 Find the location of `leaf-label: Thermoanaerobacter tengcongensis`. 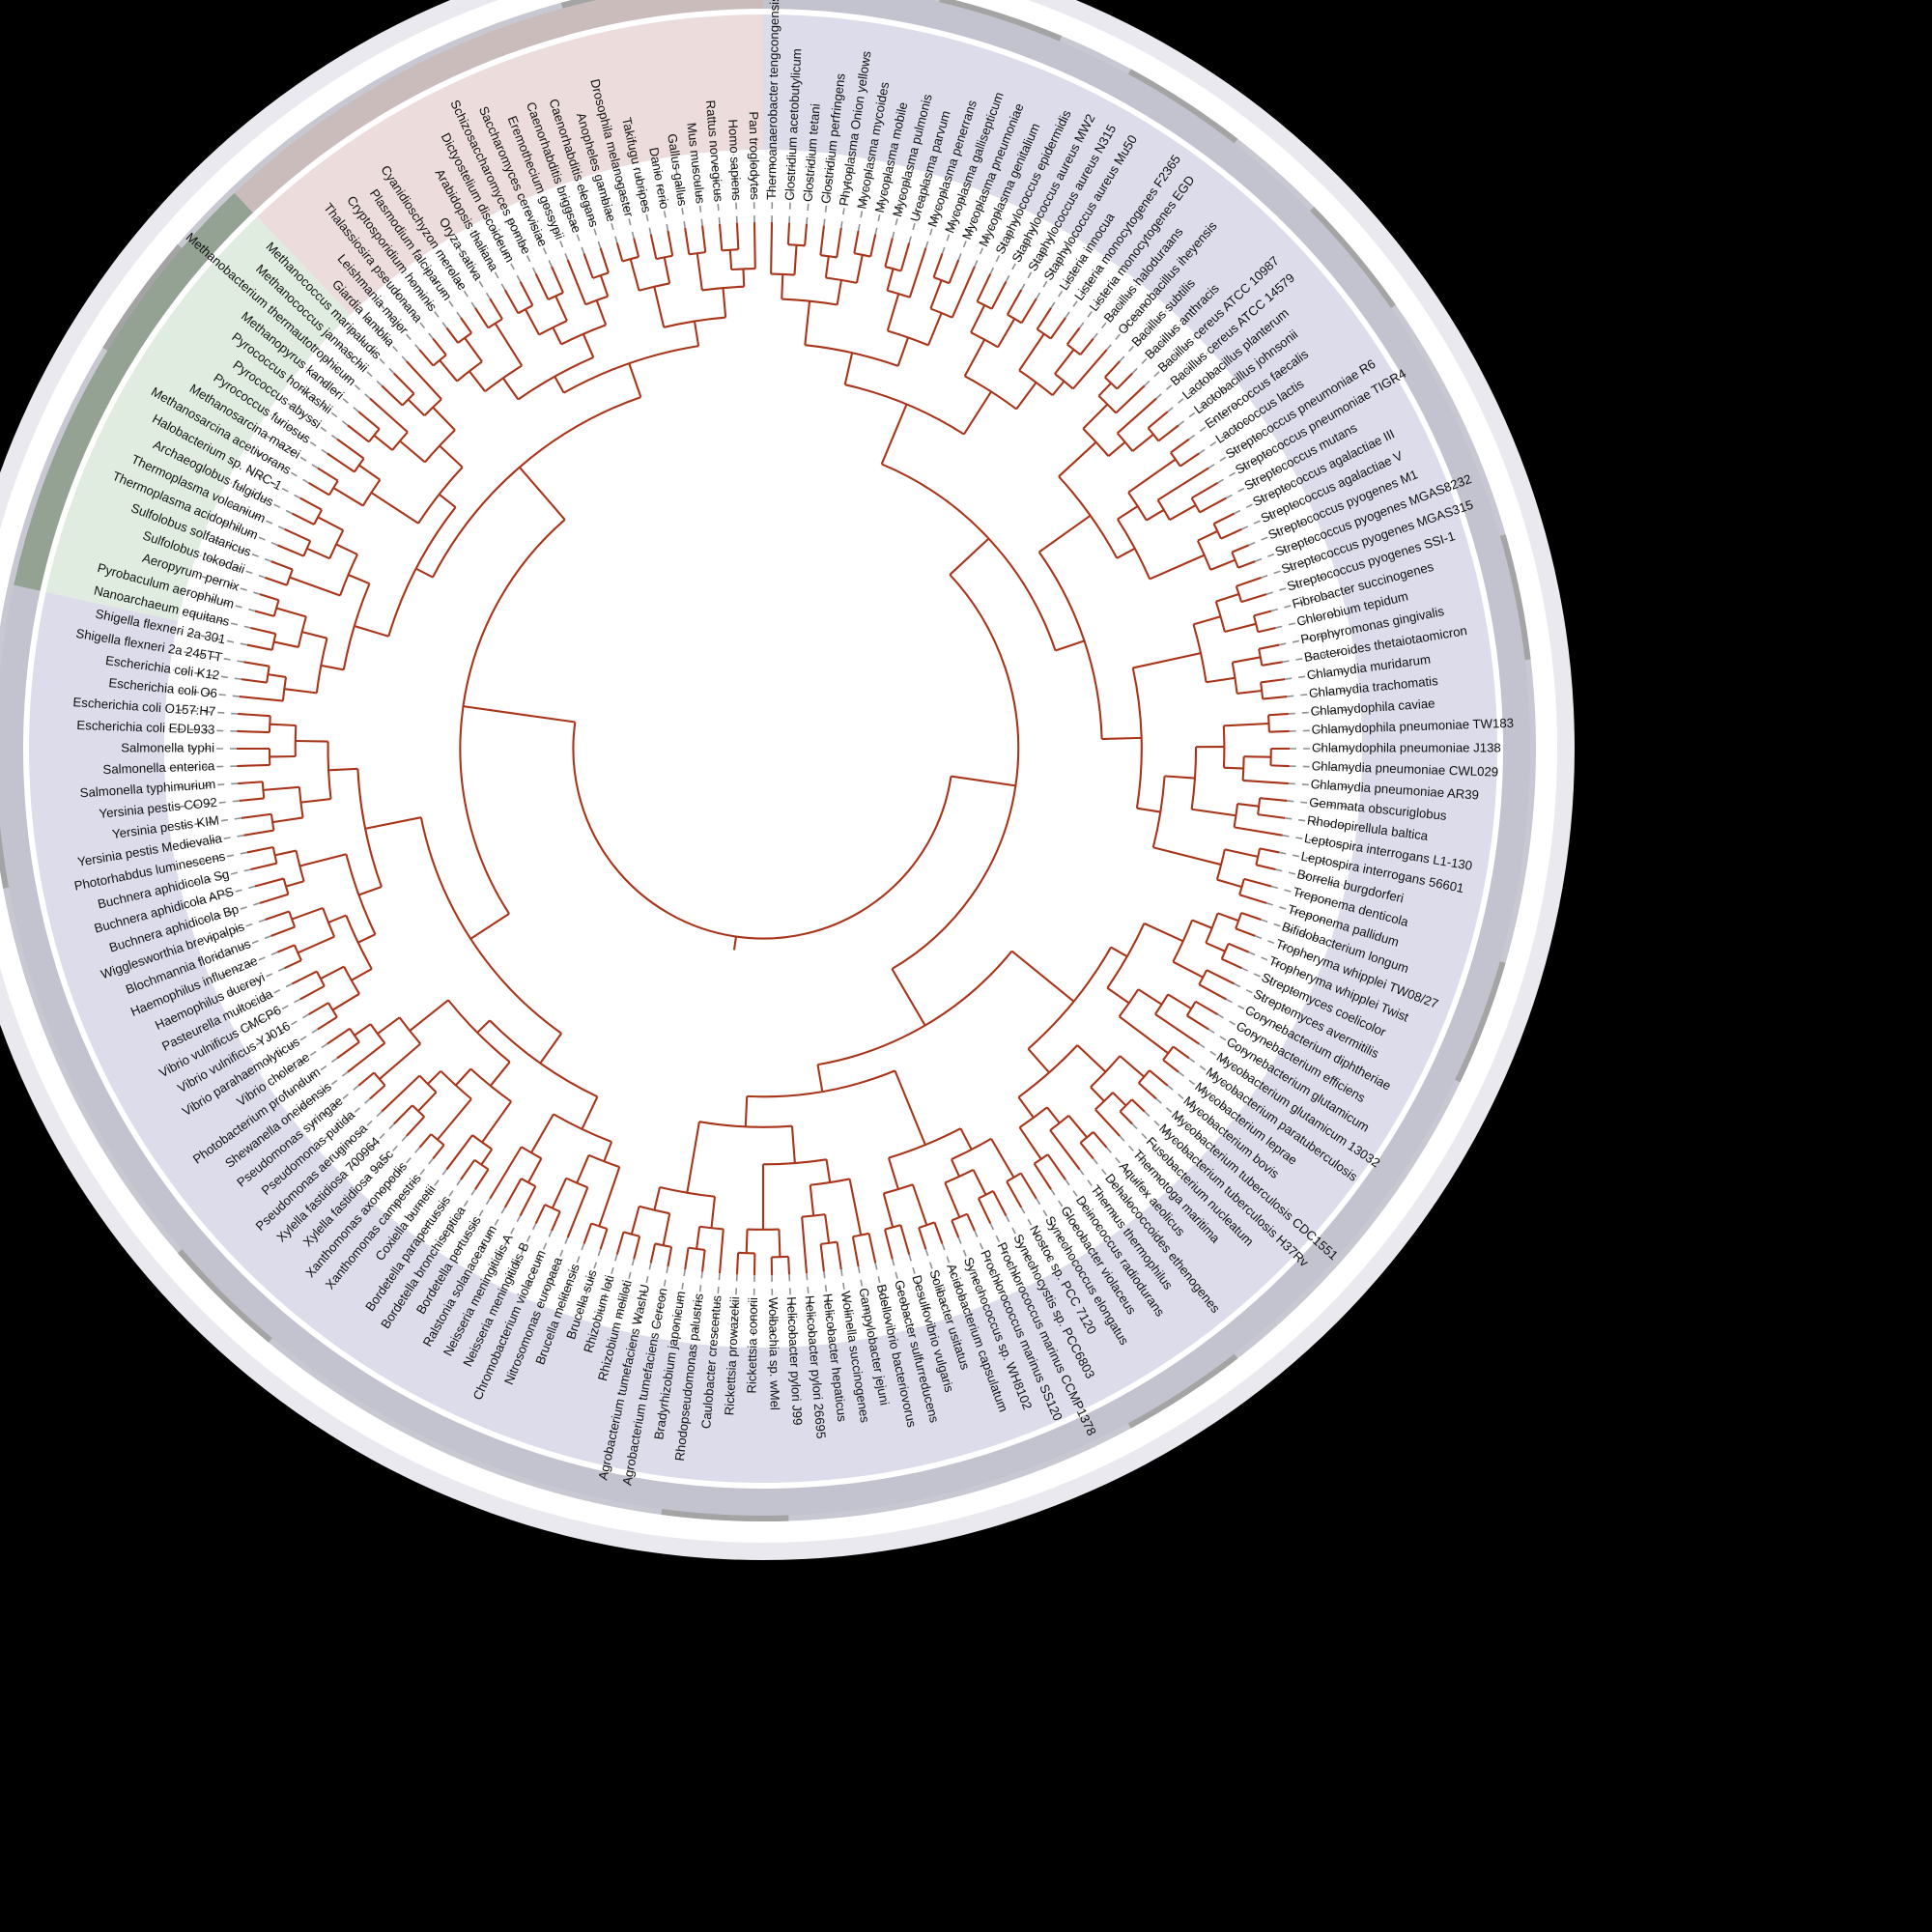

leaf-label: Thermoanaerobacter tengcongensis is located at coordinates (773, 100).